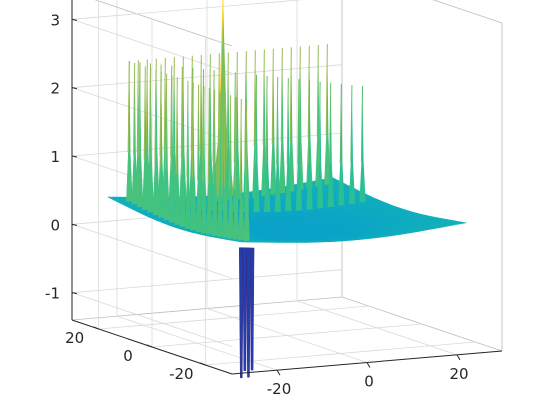 The width and height of the screenshot is (560, 420). Describe the element at coordinates (279, 389) in the screenshot. I see `x-tick-label: -20` at that location.